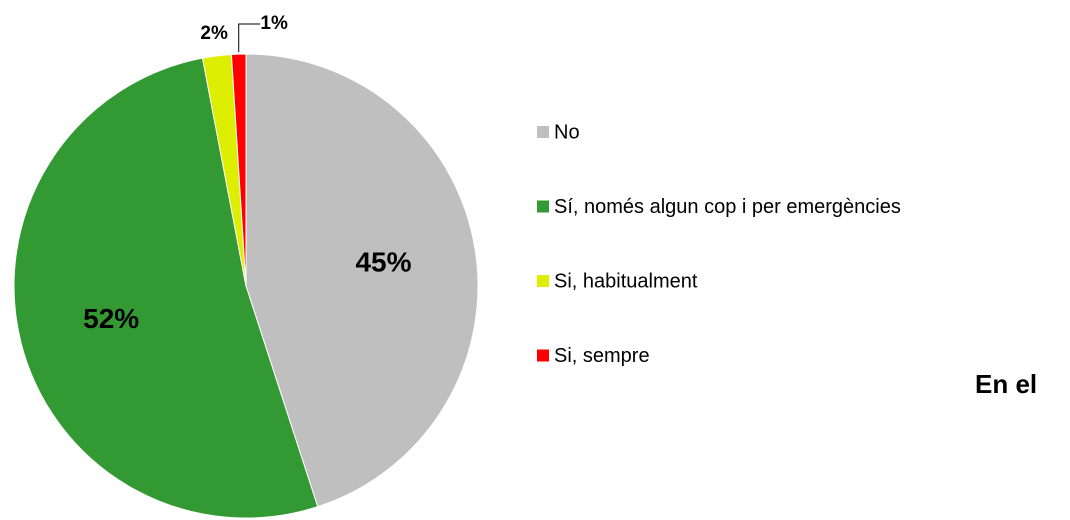 This screenshot has height=520, width=1070. Describe the element at coordinates (214, 33) in the screenshot. I see `data-label: 2%` at that location.